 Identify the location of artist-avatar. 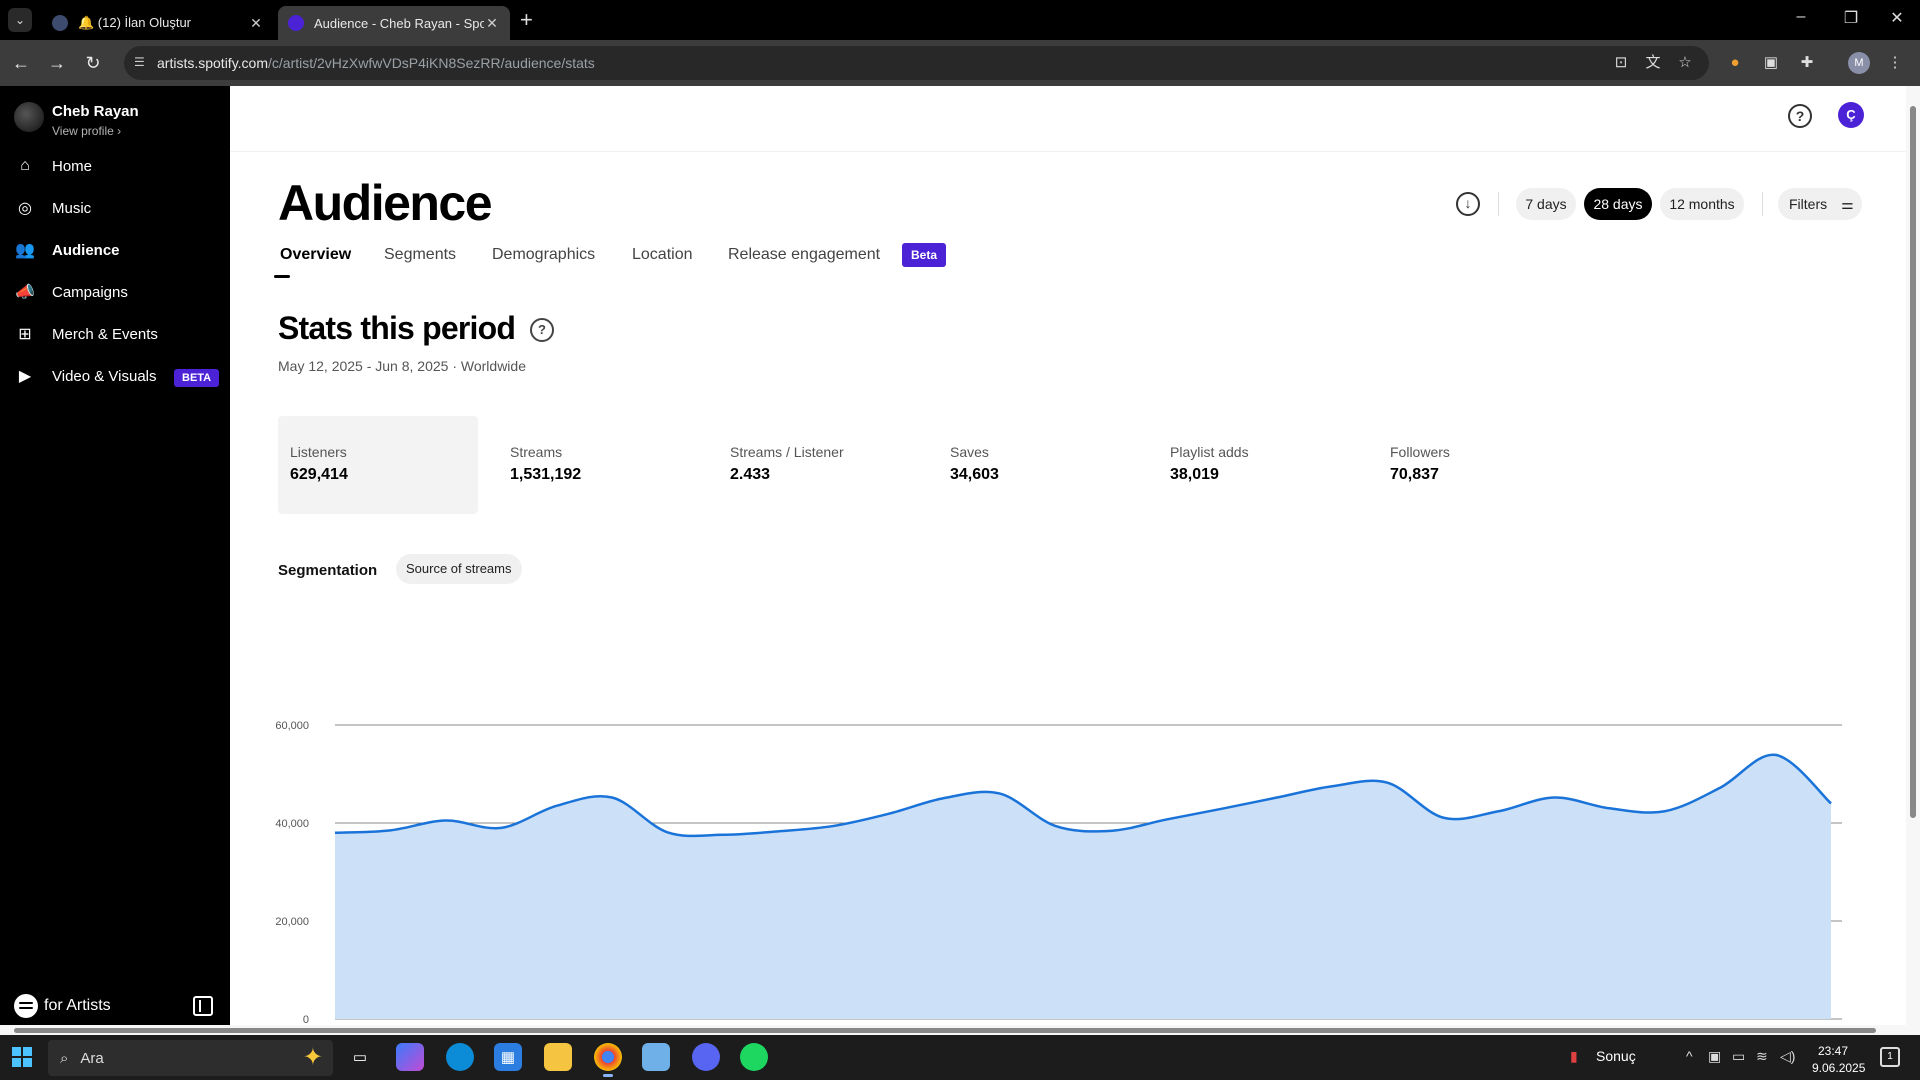
(29, 117).